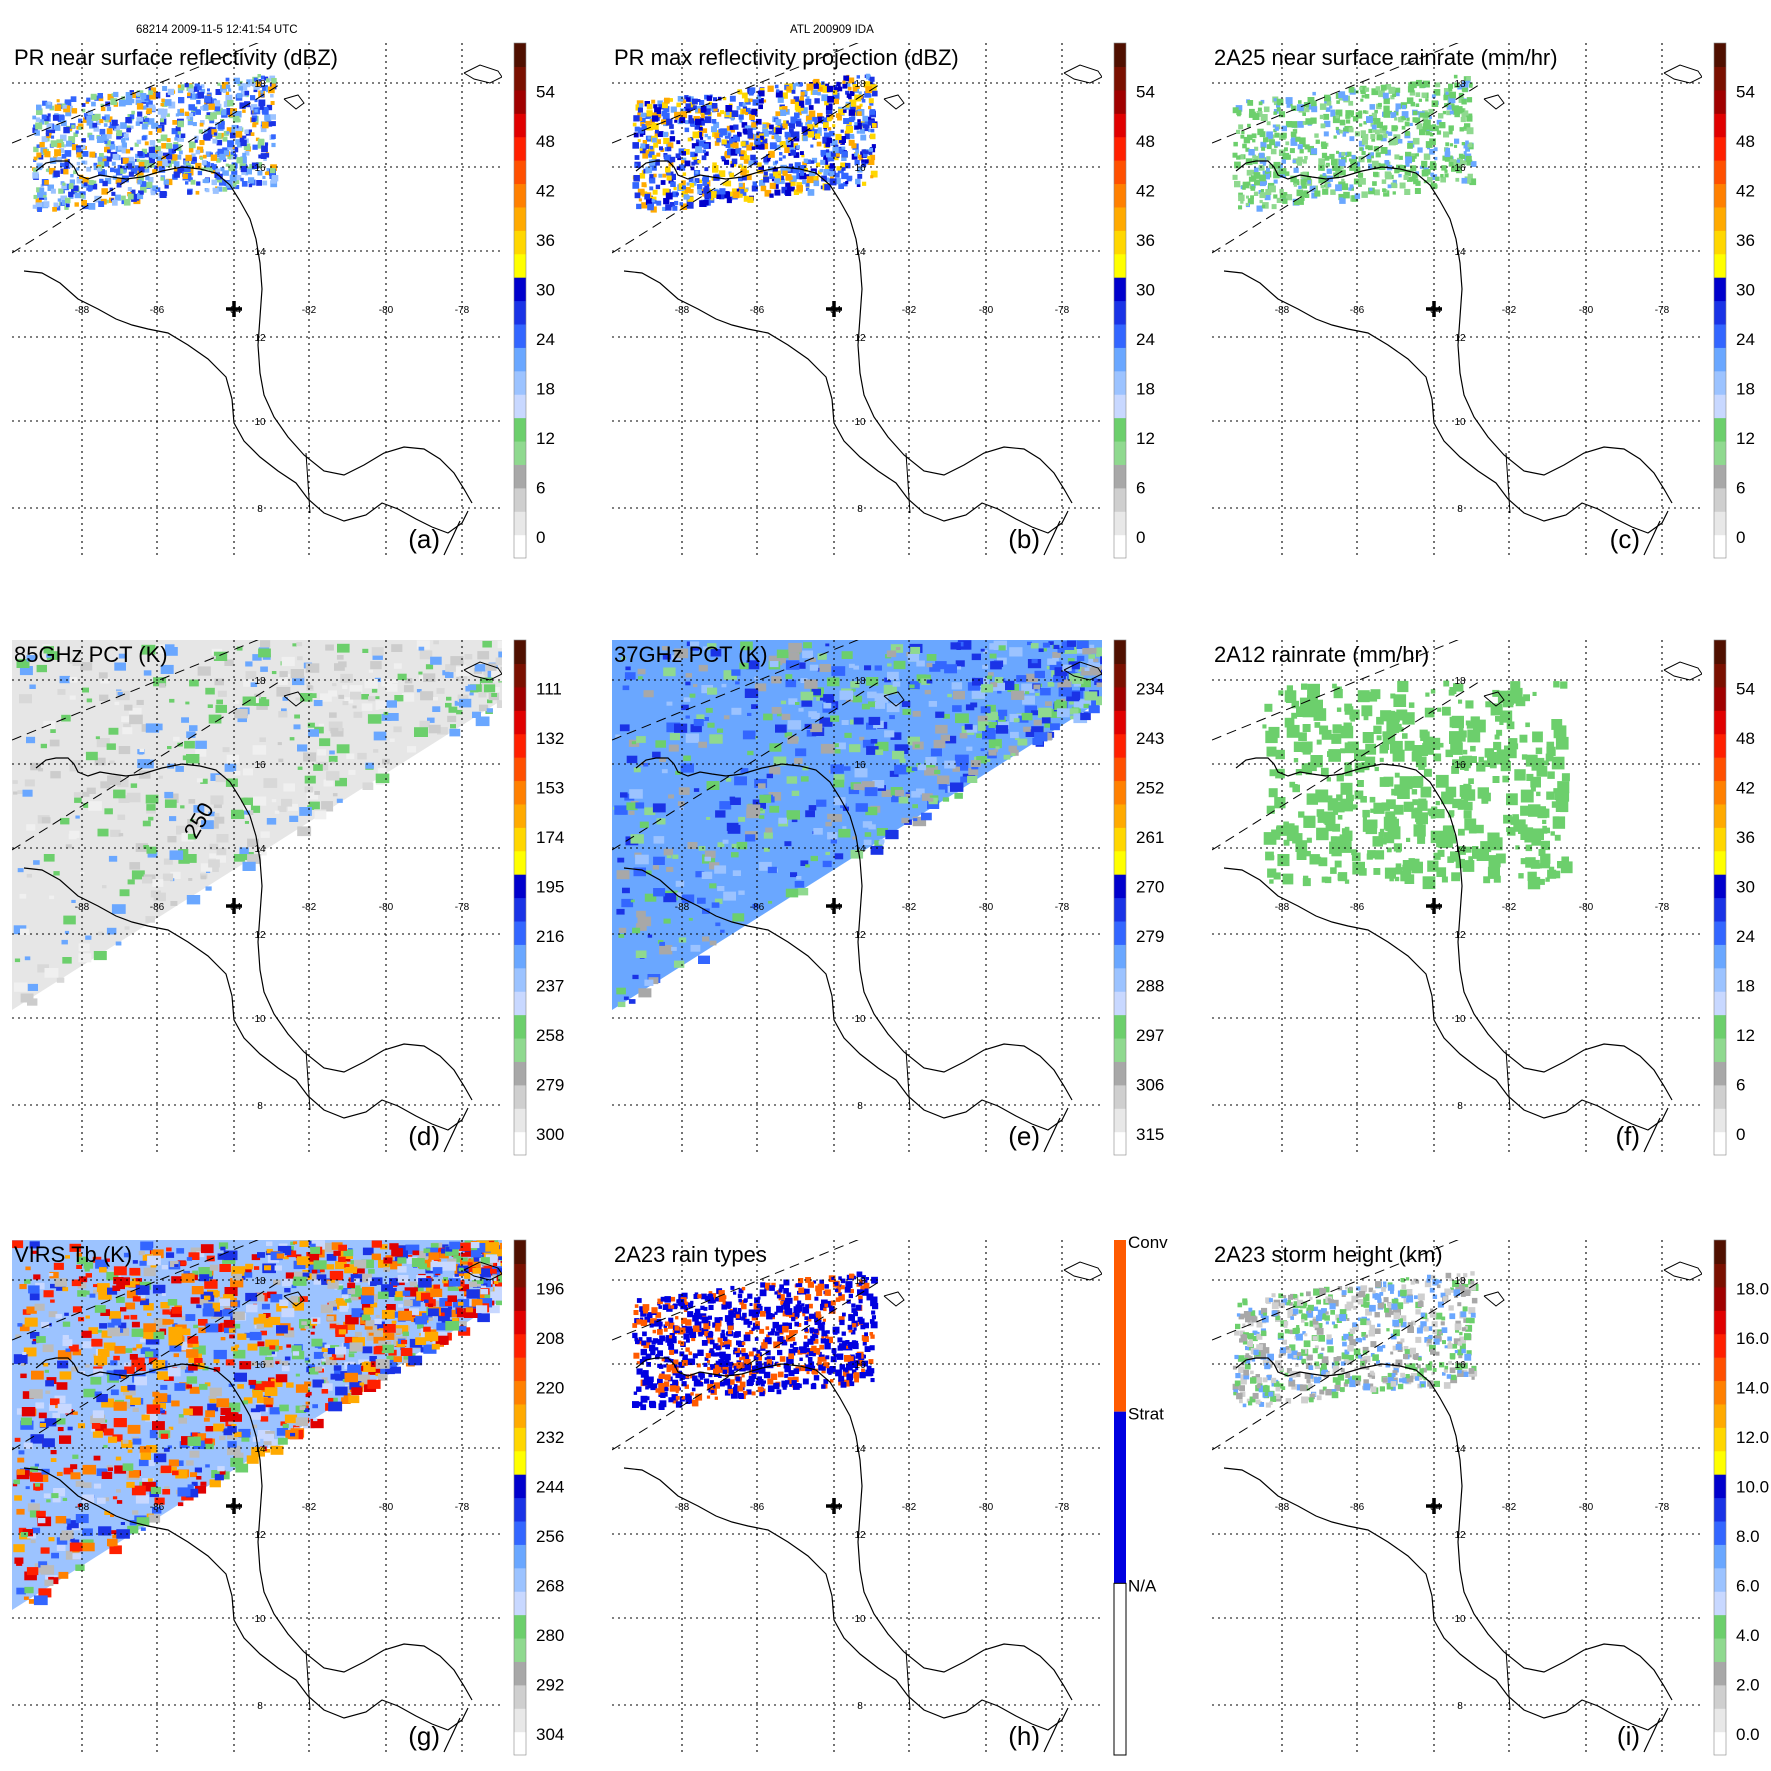  What do you see at coordinates (260, 935) in the screenshot?
I see `lat-label: 12` at bounding box center [260, 935].